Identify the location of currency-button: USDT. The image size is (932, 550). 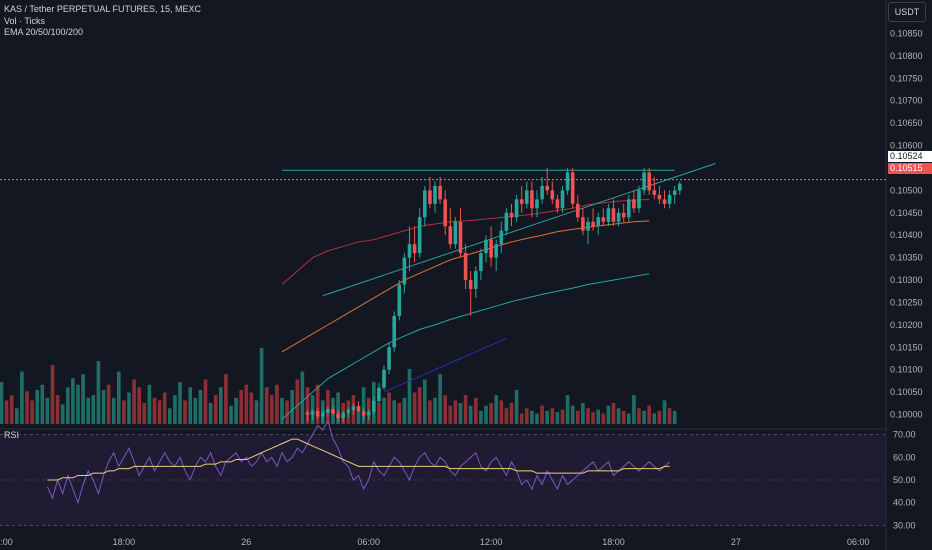
(907, 12).